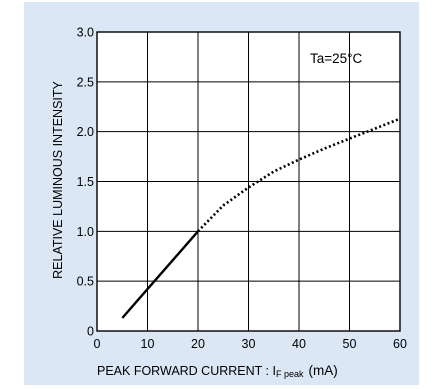 The height and width of the screenshot is (389, 442). I want to click on x-tick-labels: 0 10 20 30 40 50 60, so click(250, 344).